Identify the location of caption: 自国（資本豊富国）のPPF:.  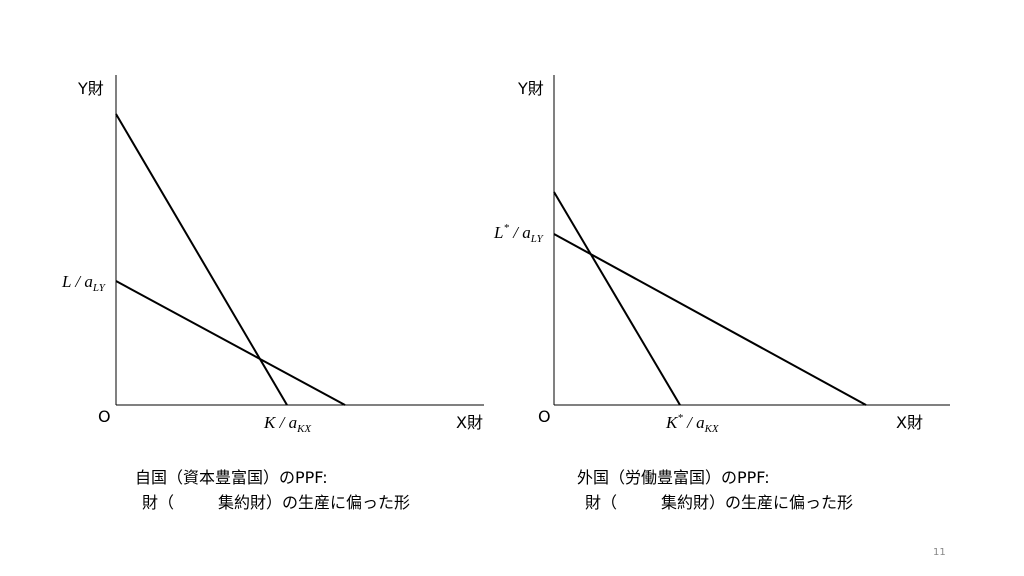
(231, 477).